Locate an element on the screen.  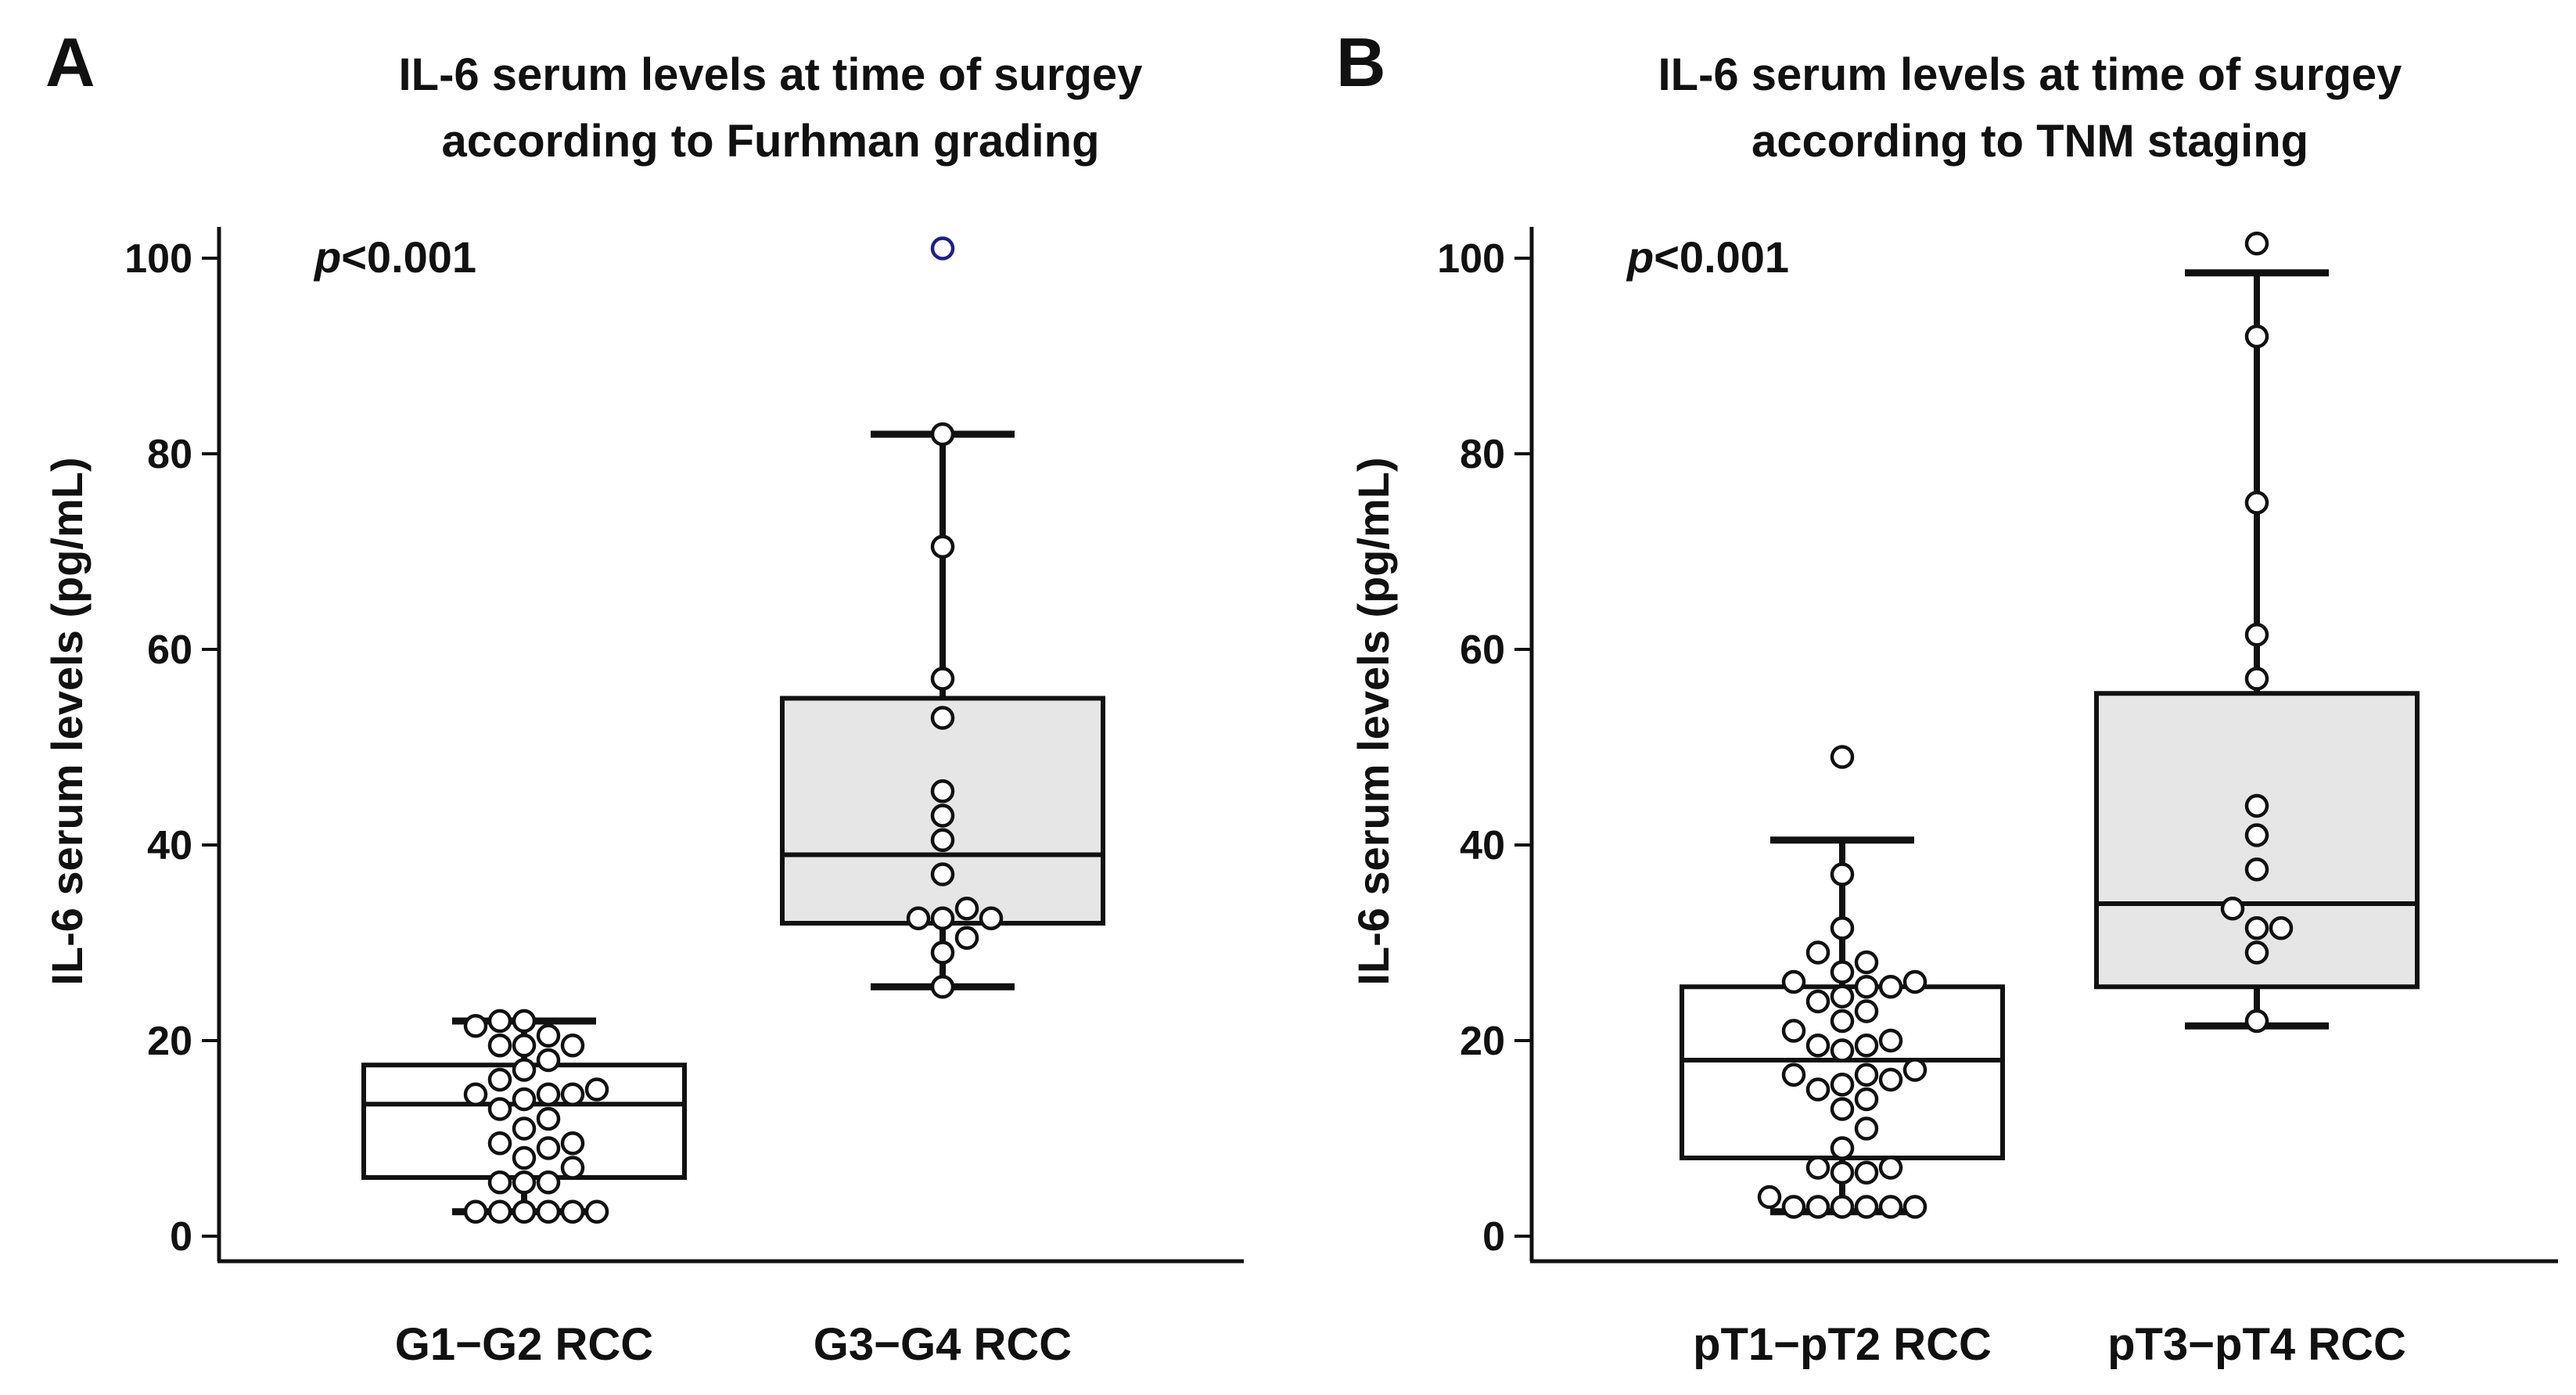
panel-a-title-line-1: IL-6 serum levels at time of surgey is located at coordinates (771, 74).